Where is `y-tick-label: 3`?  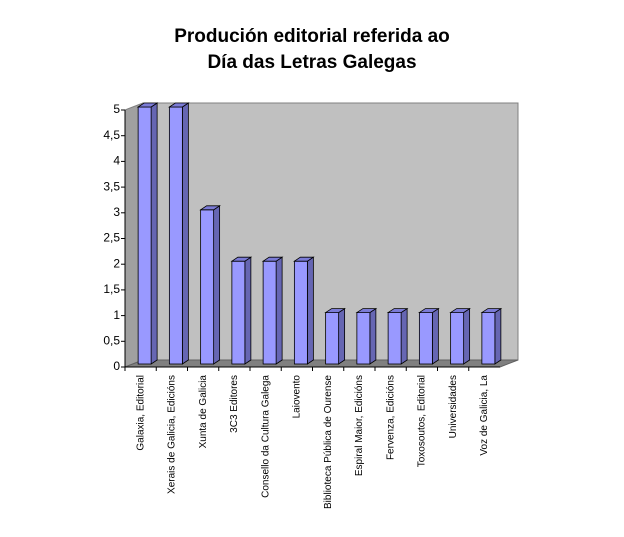 y-tick-label: 3 is located at coordinates (116, 212).